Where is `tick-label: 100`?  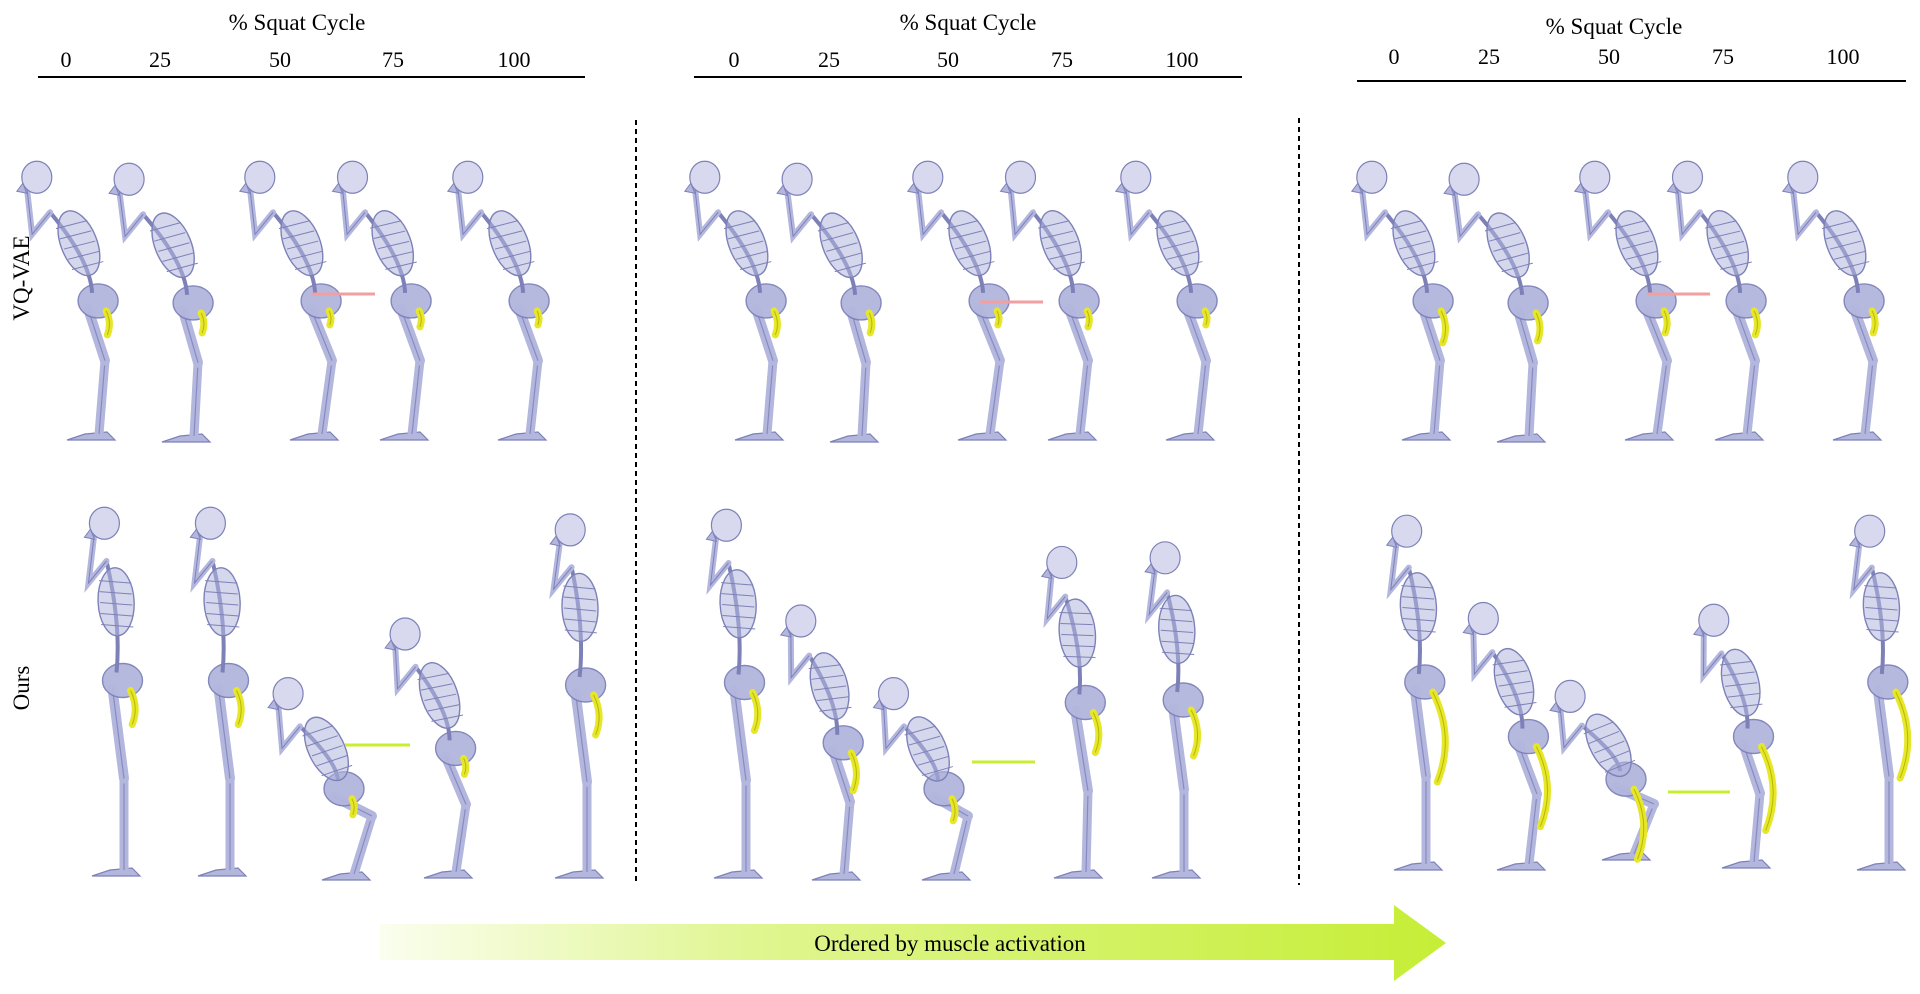
tick-label: 100 is located at coordinates (514, 59).